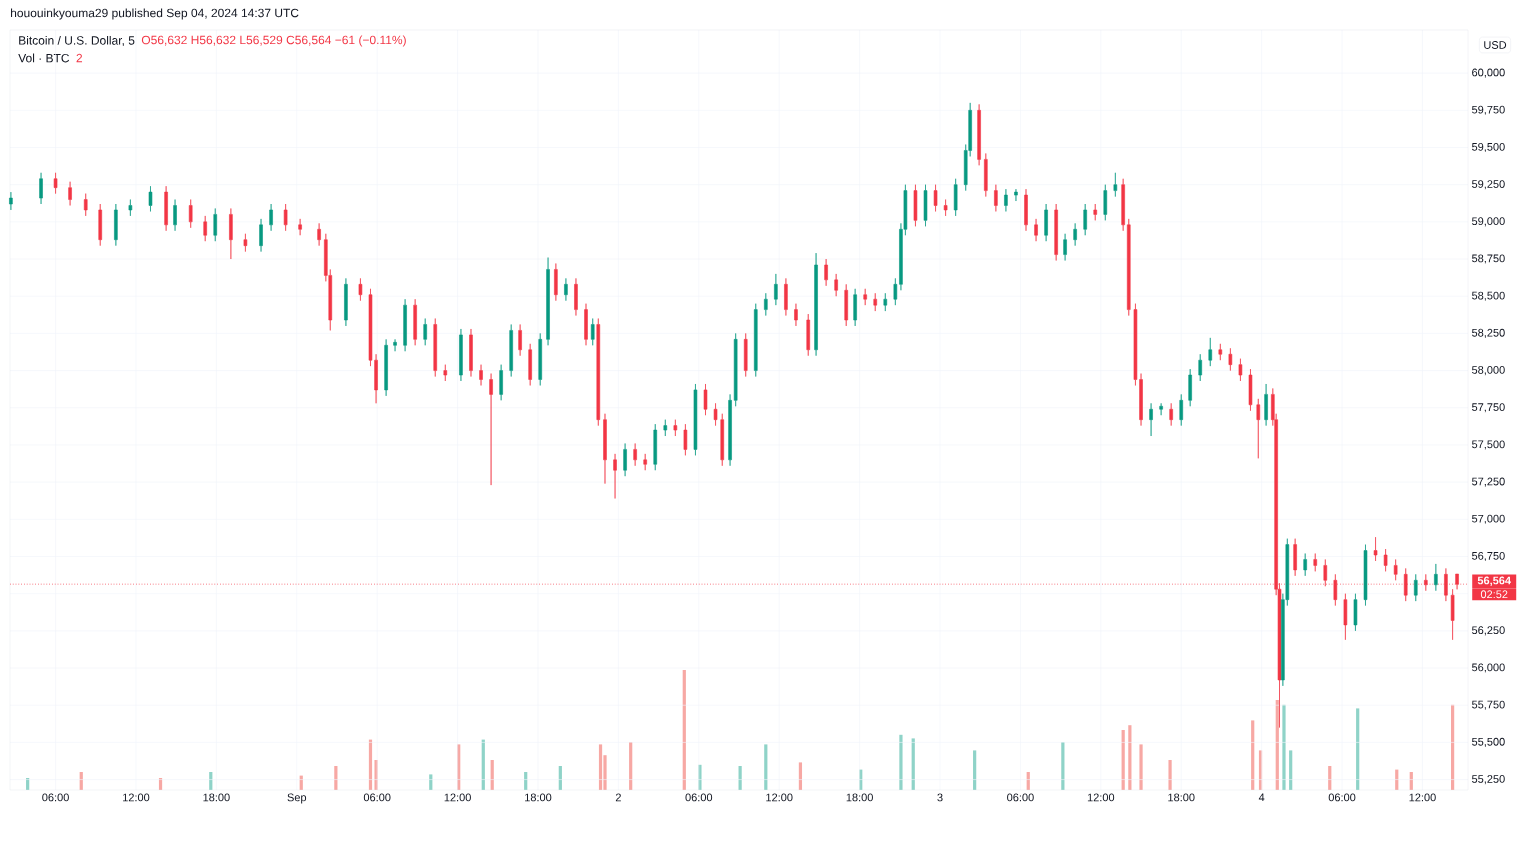 The height and width of the screenshot is (854, 1534). Describe the element at coordinates (79, 58) in the screenshot. I see `annotation: 2` at that location.